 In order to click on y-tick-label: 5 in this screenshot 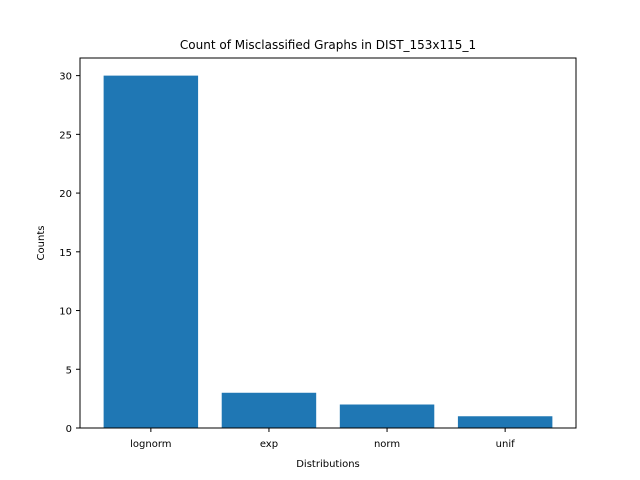, I will do `click(69, 370)`.